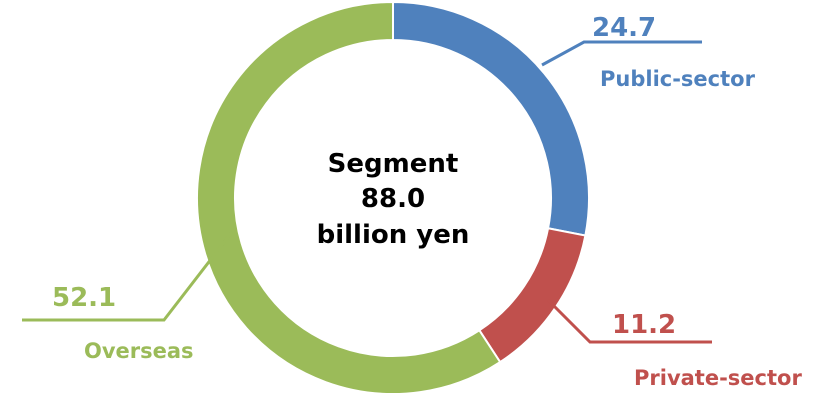 The width and height of the screenshot is (834, 398). Describe the element at coordinates (718, 378) in the screenshot. I see `category-label-private-sector: Private-sector` at that location.